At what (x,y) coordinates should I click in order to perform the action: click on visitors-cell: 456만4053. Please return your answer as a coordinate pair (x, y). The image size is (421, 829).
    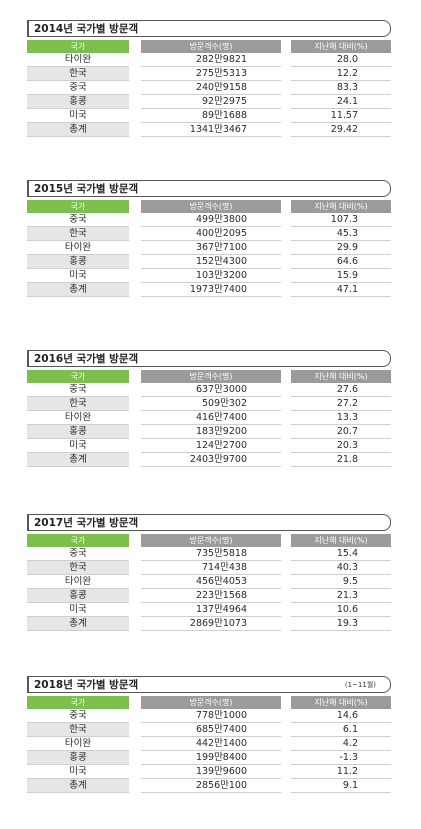
    Looking at the image, I should click on (211, 582).